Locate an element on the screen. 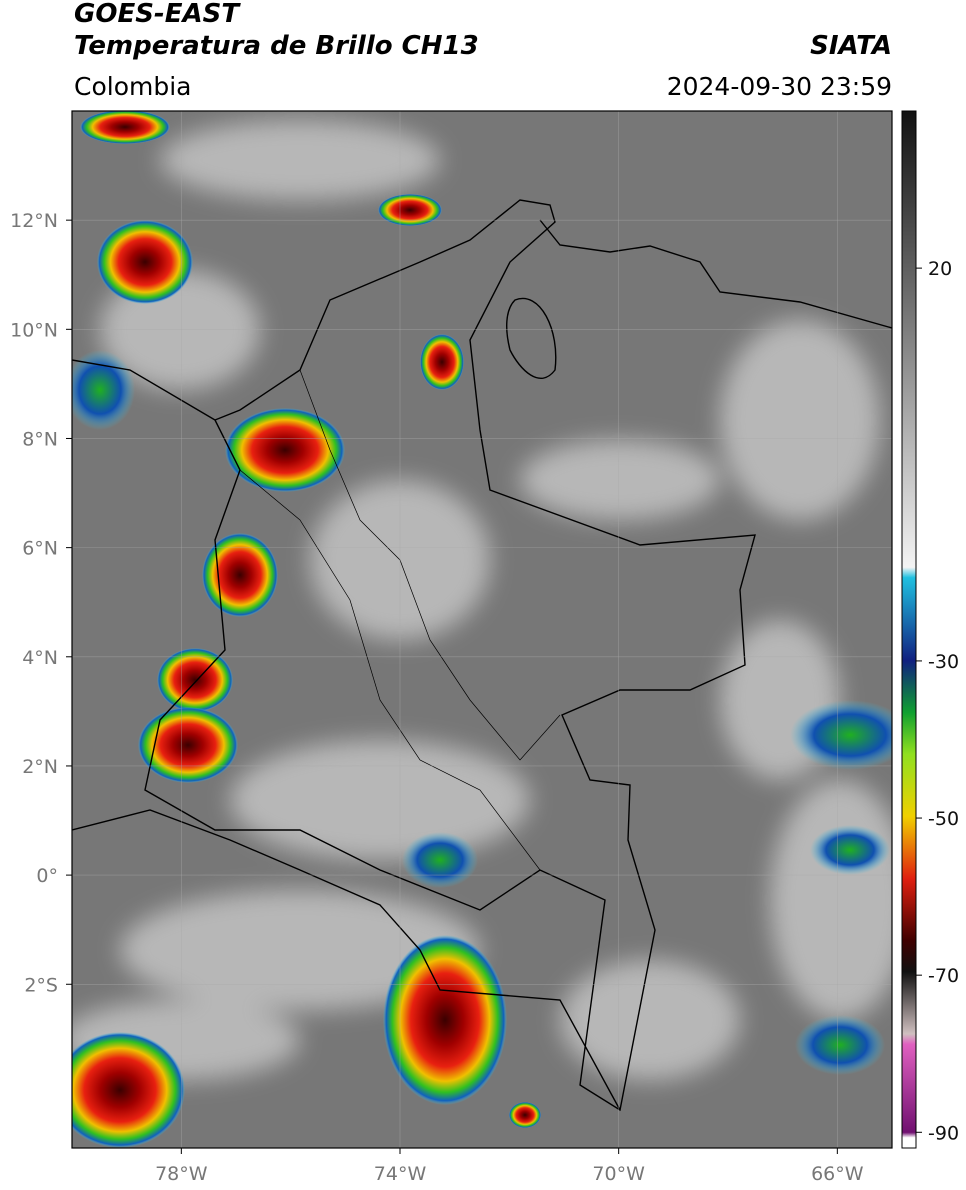 This screenshot has width=966, height=1190. source: SIATA is located at coordinates (851, 46).